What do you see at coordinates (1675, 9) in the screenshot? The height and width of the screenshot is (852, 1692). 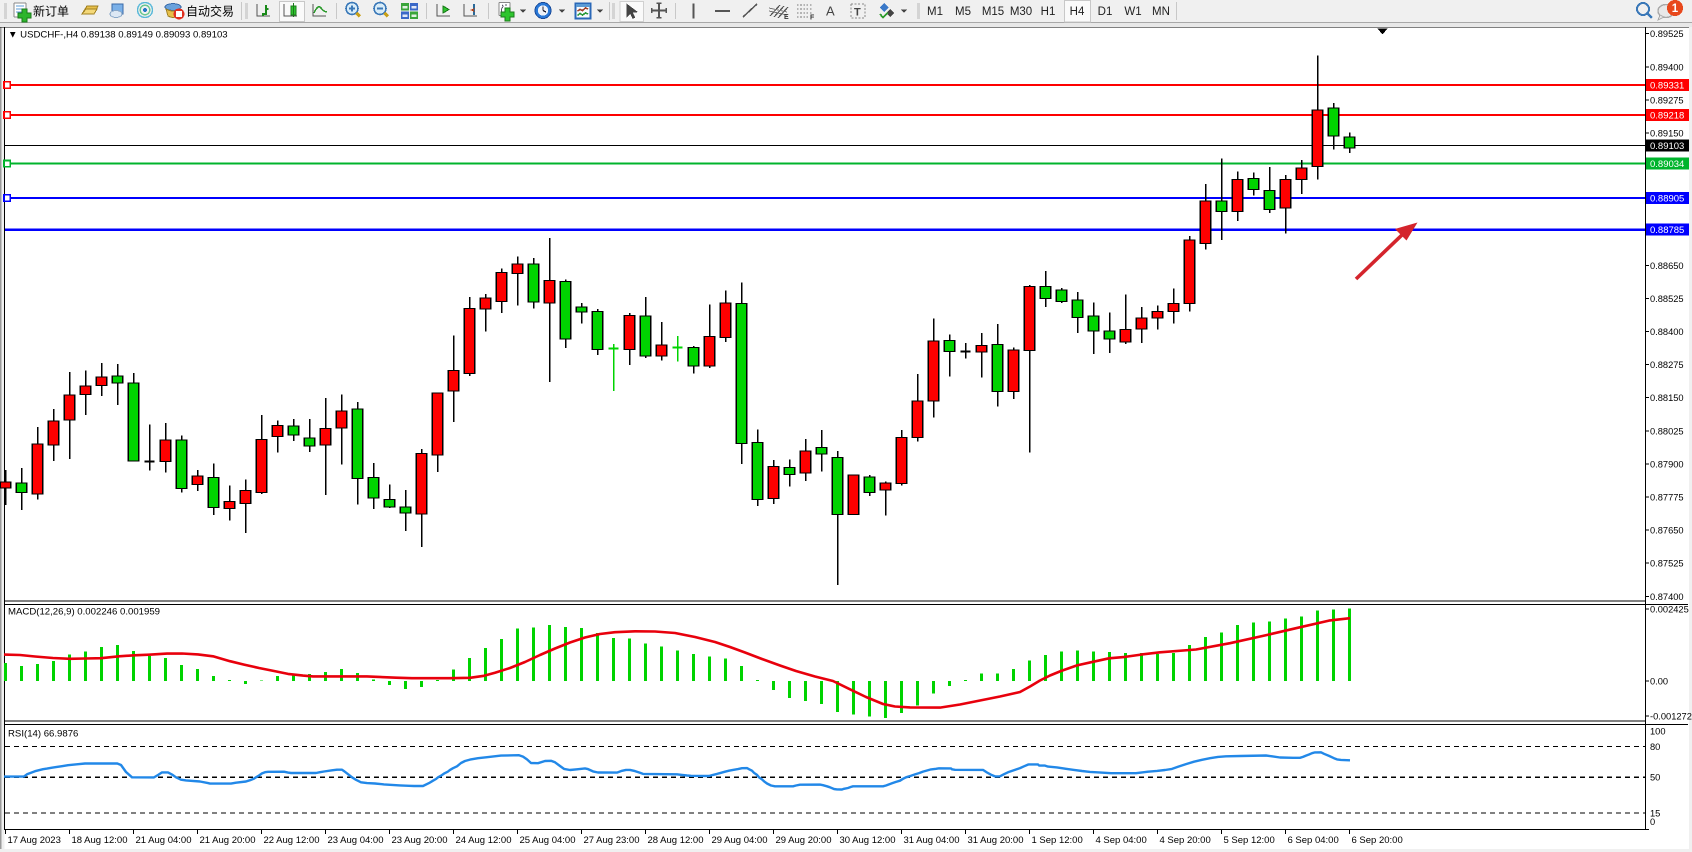 I see `svg-text: 1` at bounding box center [1675, 9].